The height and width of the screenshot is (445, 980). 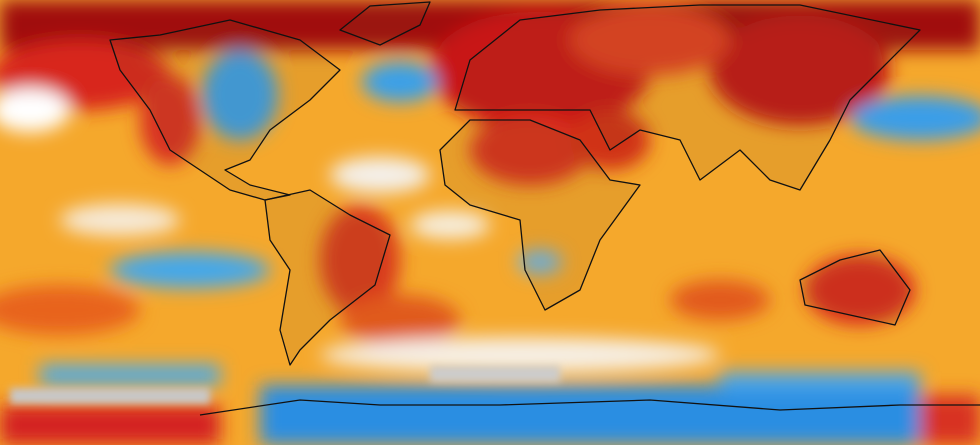 I want to click on antarctic-cool, so click(x=590, y=415).